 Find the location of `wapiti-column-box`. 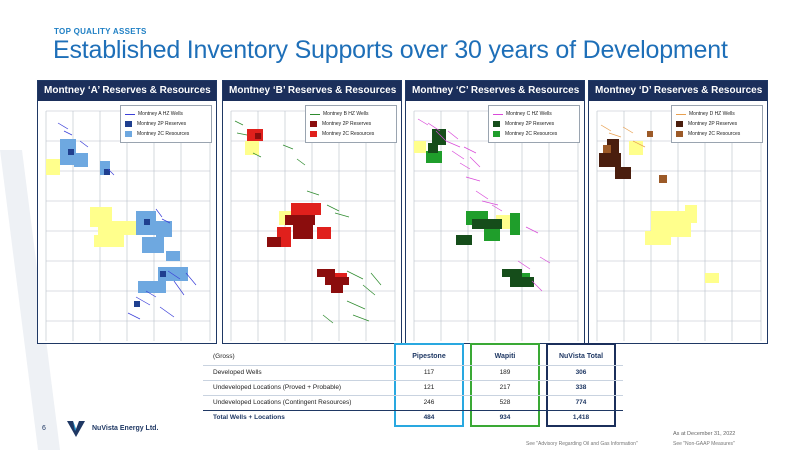

wapiti-column-box is located at coordinates (505, 385).